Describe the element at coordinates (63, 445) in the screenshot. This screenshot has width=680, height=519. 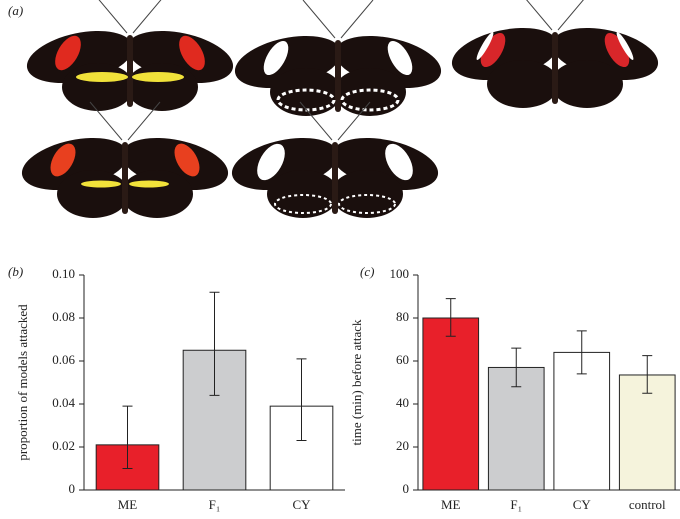
I see `y-tick-label: 0.02` at that location.